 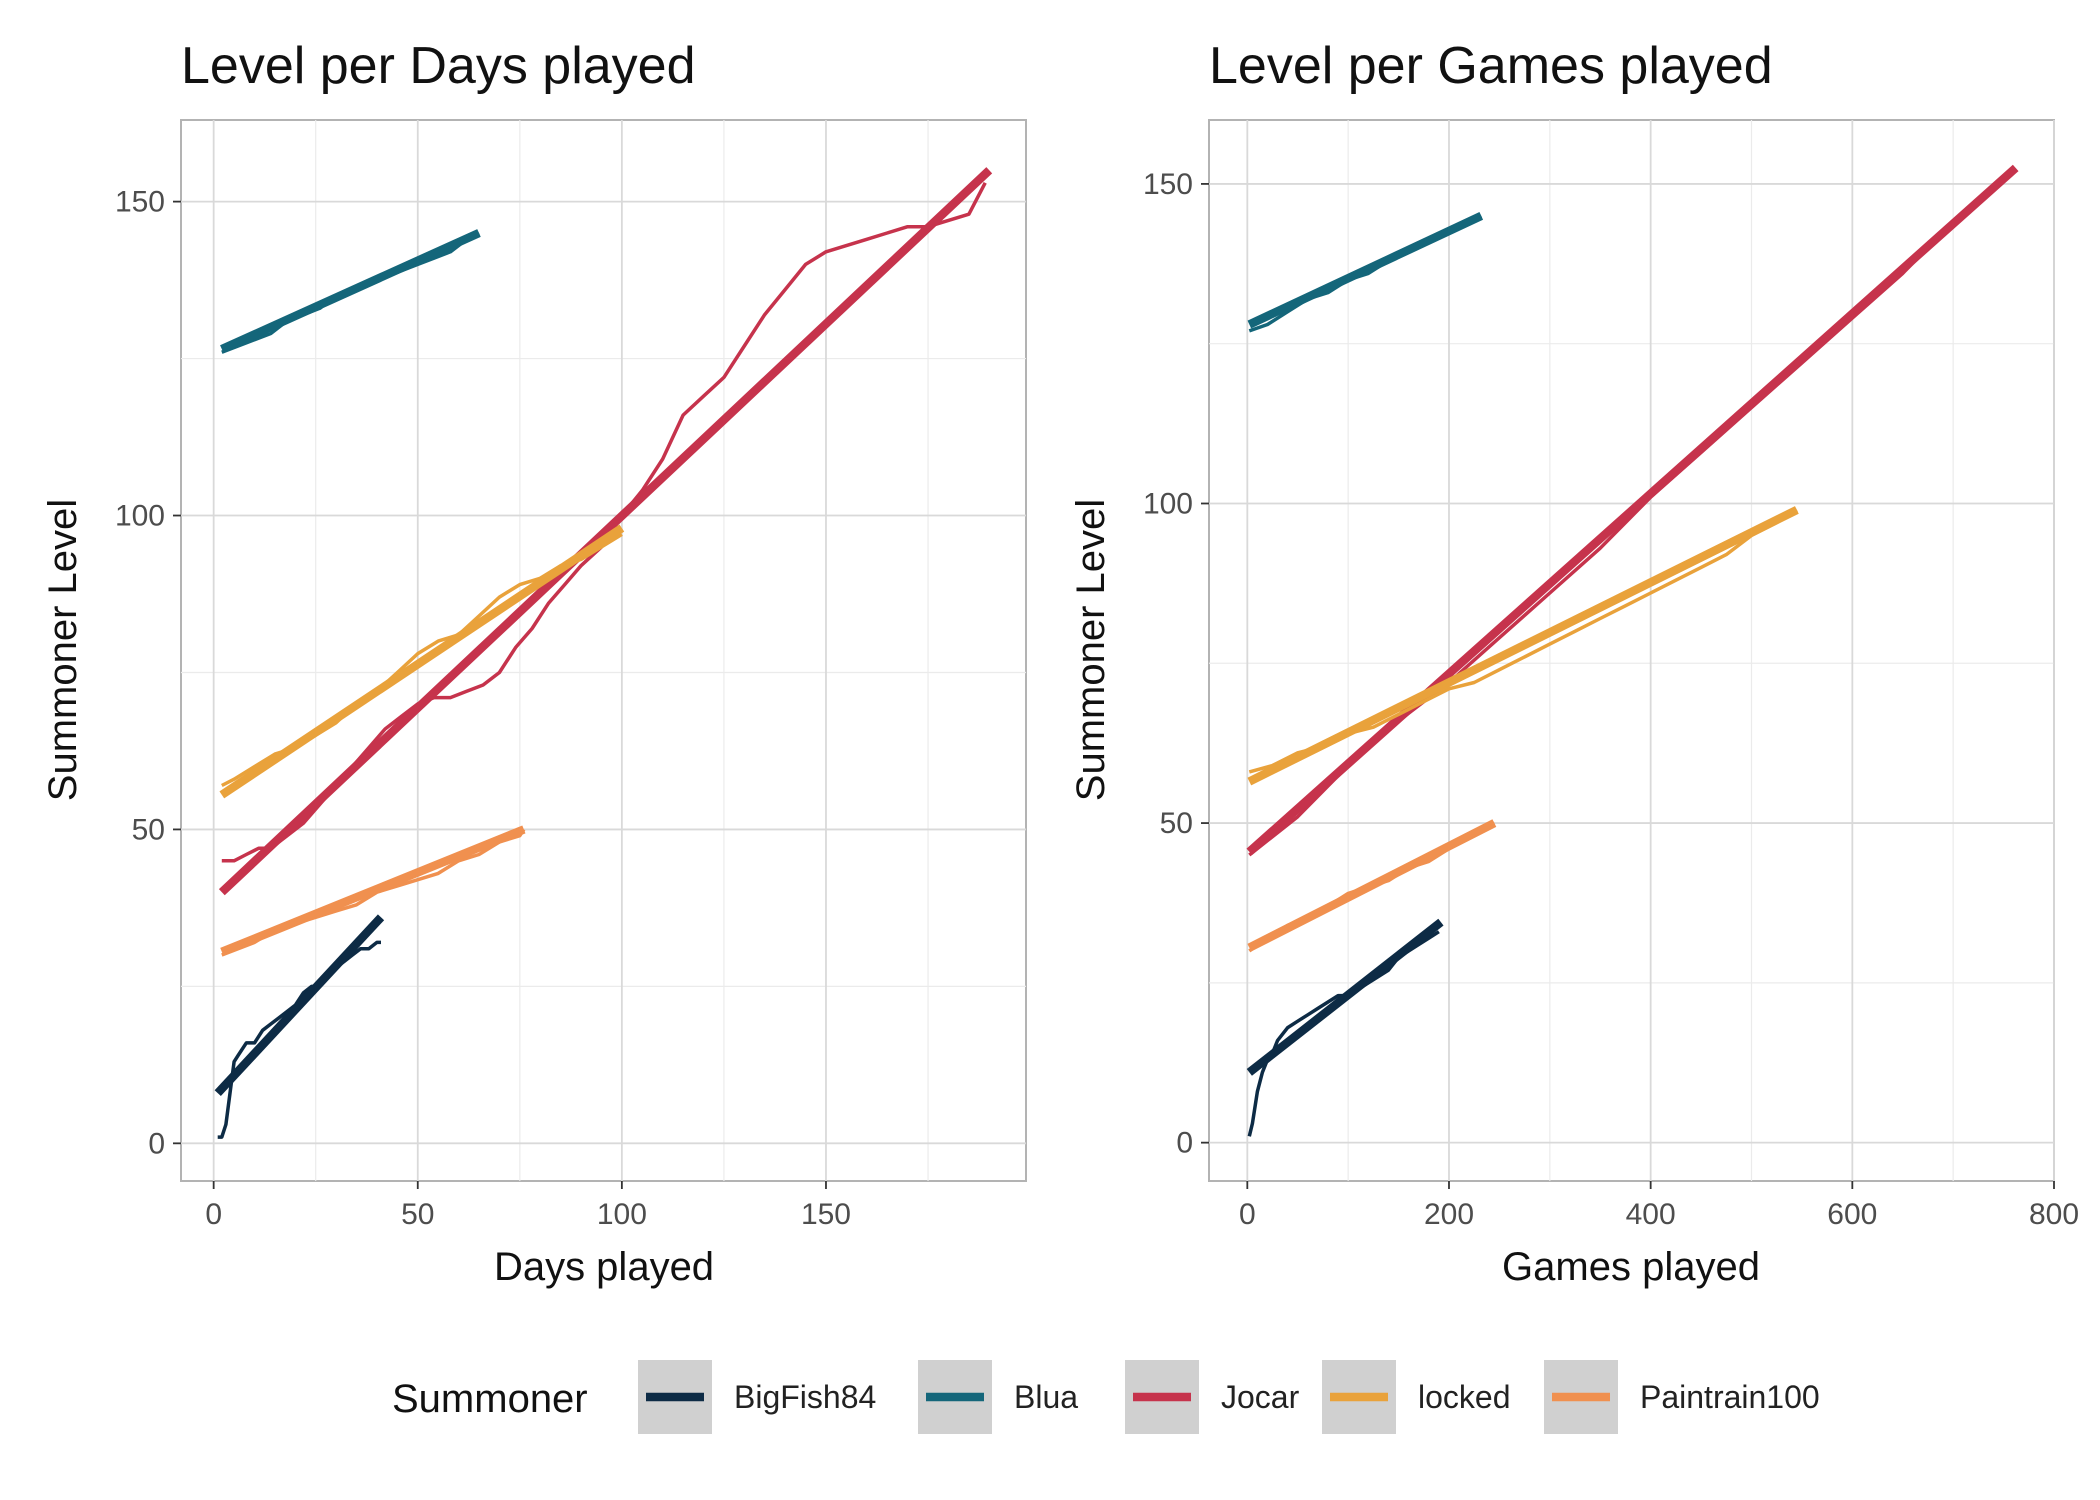 I want to click on games-x-tick-label: 0, so click(x=1247, y=1214).